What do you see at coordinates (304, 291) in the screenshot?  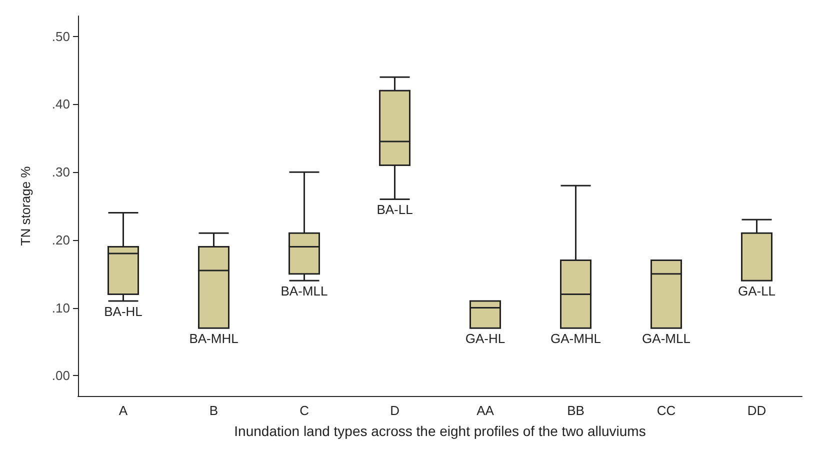 I see `annotation: BA-MLL` at bounding box center [304, 291].